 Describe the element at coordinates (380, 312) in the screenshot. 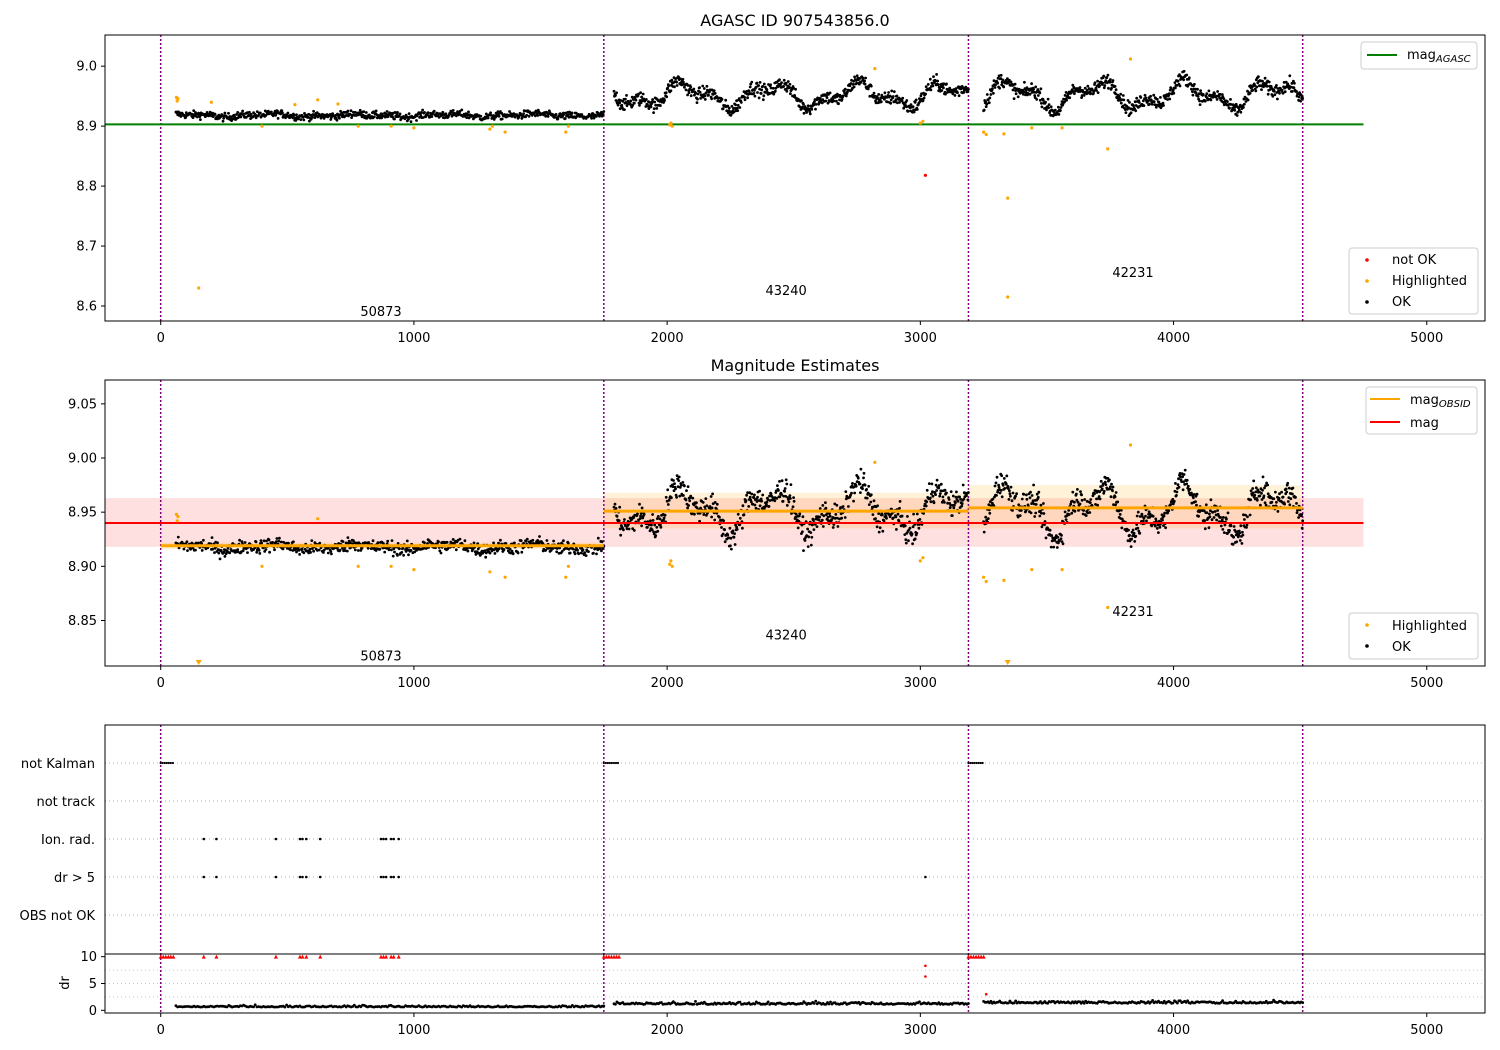

I see `obs-label-50873: 50873` at that location.